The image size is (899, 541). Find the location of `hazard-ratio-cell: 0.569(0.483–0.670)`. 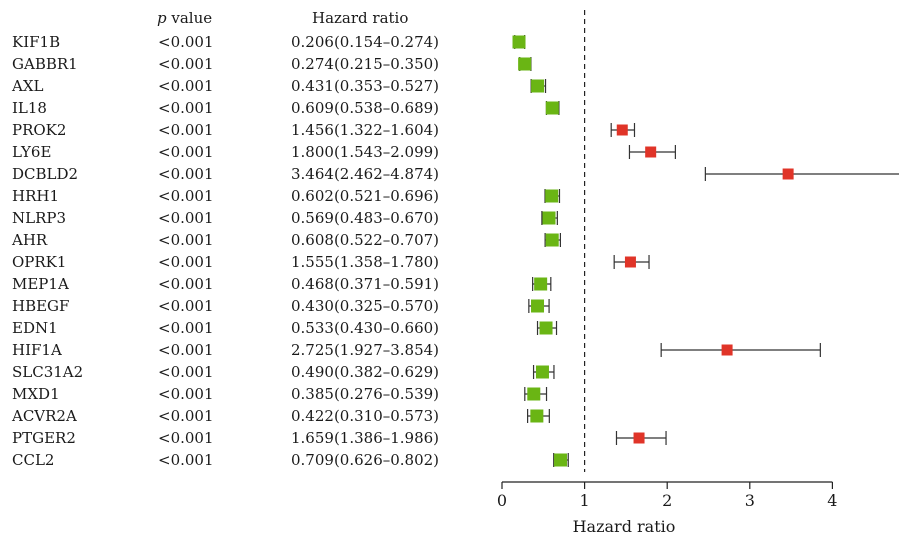

hazard-ratio-cell: 0.569(0.483–0.670) is located at coordinates (365, 218).